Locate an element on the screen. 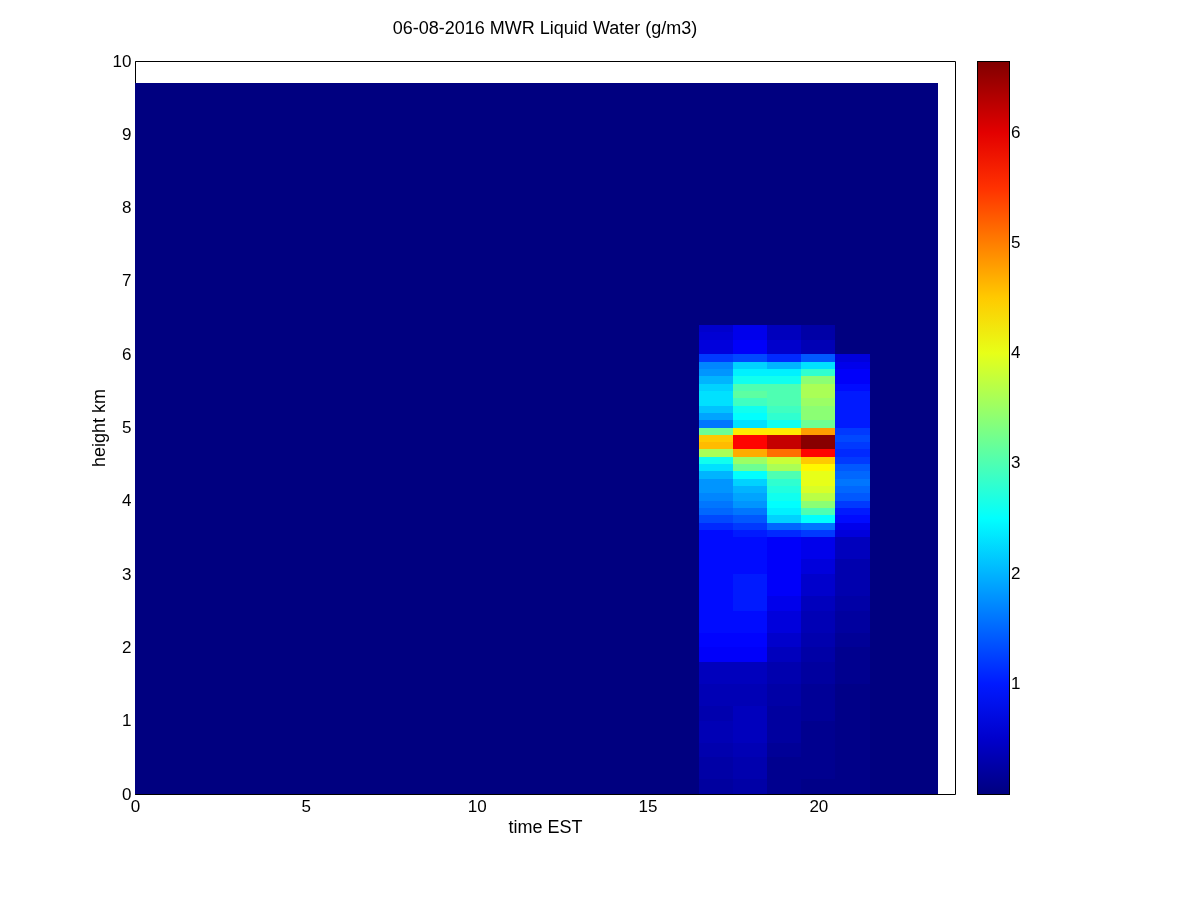 The width and height of the screenshot is (1200, 900). color-bar-label: 1 is located at coordinates (1016, 683).